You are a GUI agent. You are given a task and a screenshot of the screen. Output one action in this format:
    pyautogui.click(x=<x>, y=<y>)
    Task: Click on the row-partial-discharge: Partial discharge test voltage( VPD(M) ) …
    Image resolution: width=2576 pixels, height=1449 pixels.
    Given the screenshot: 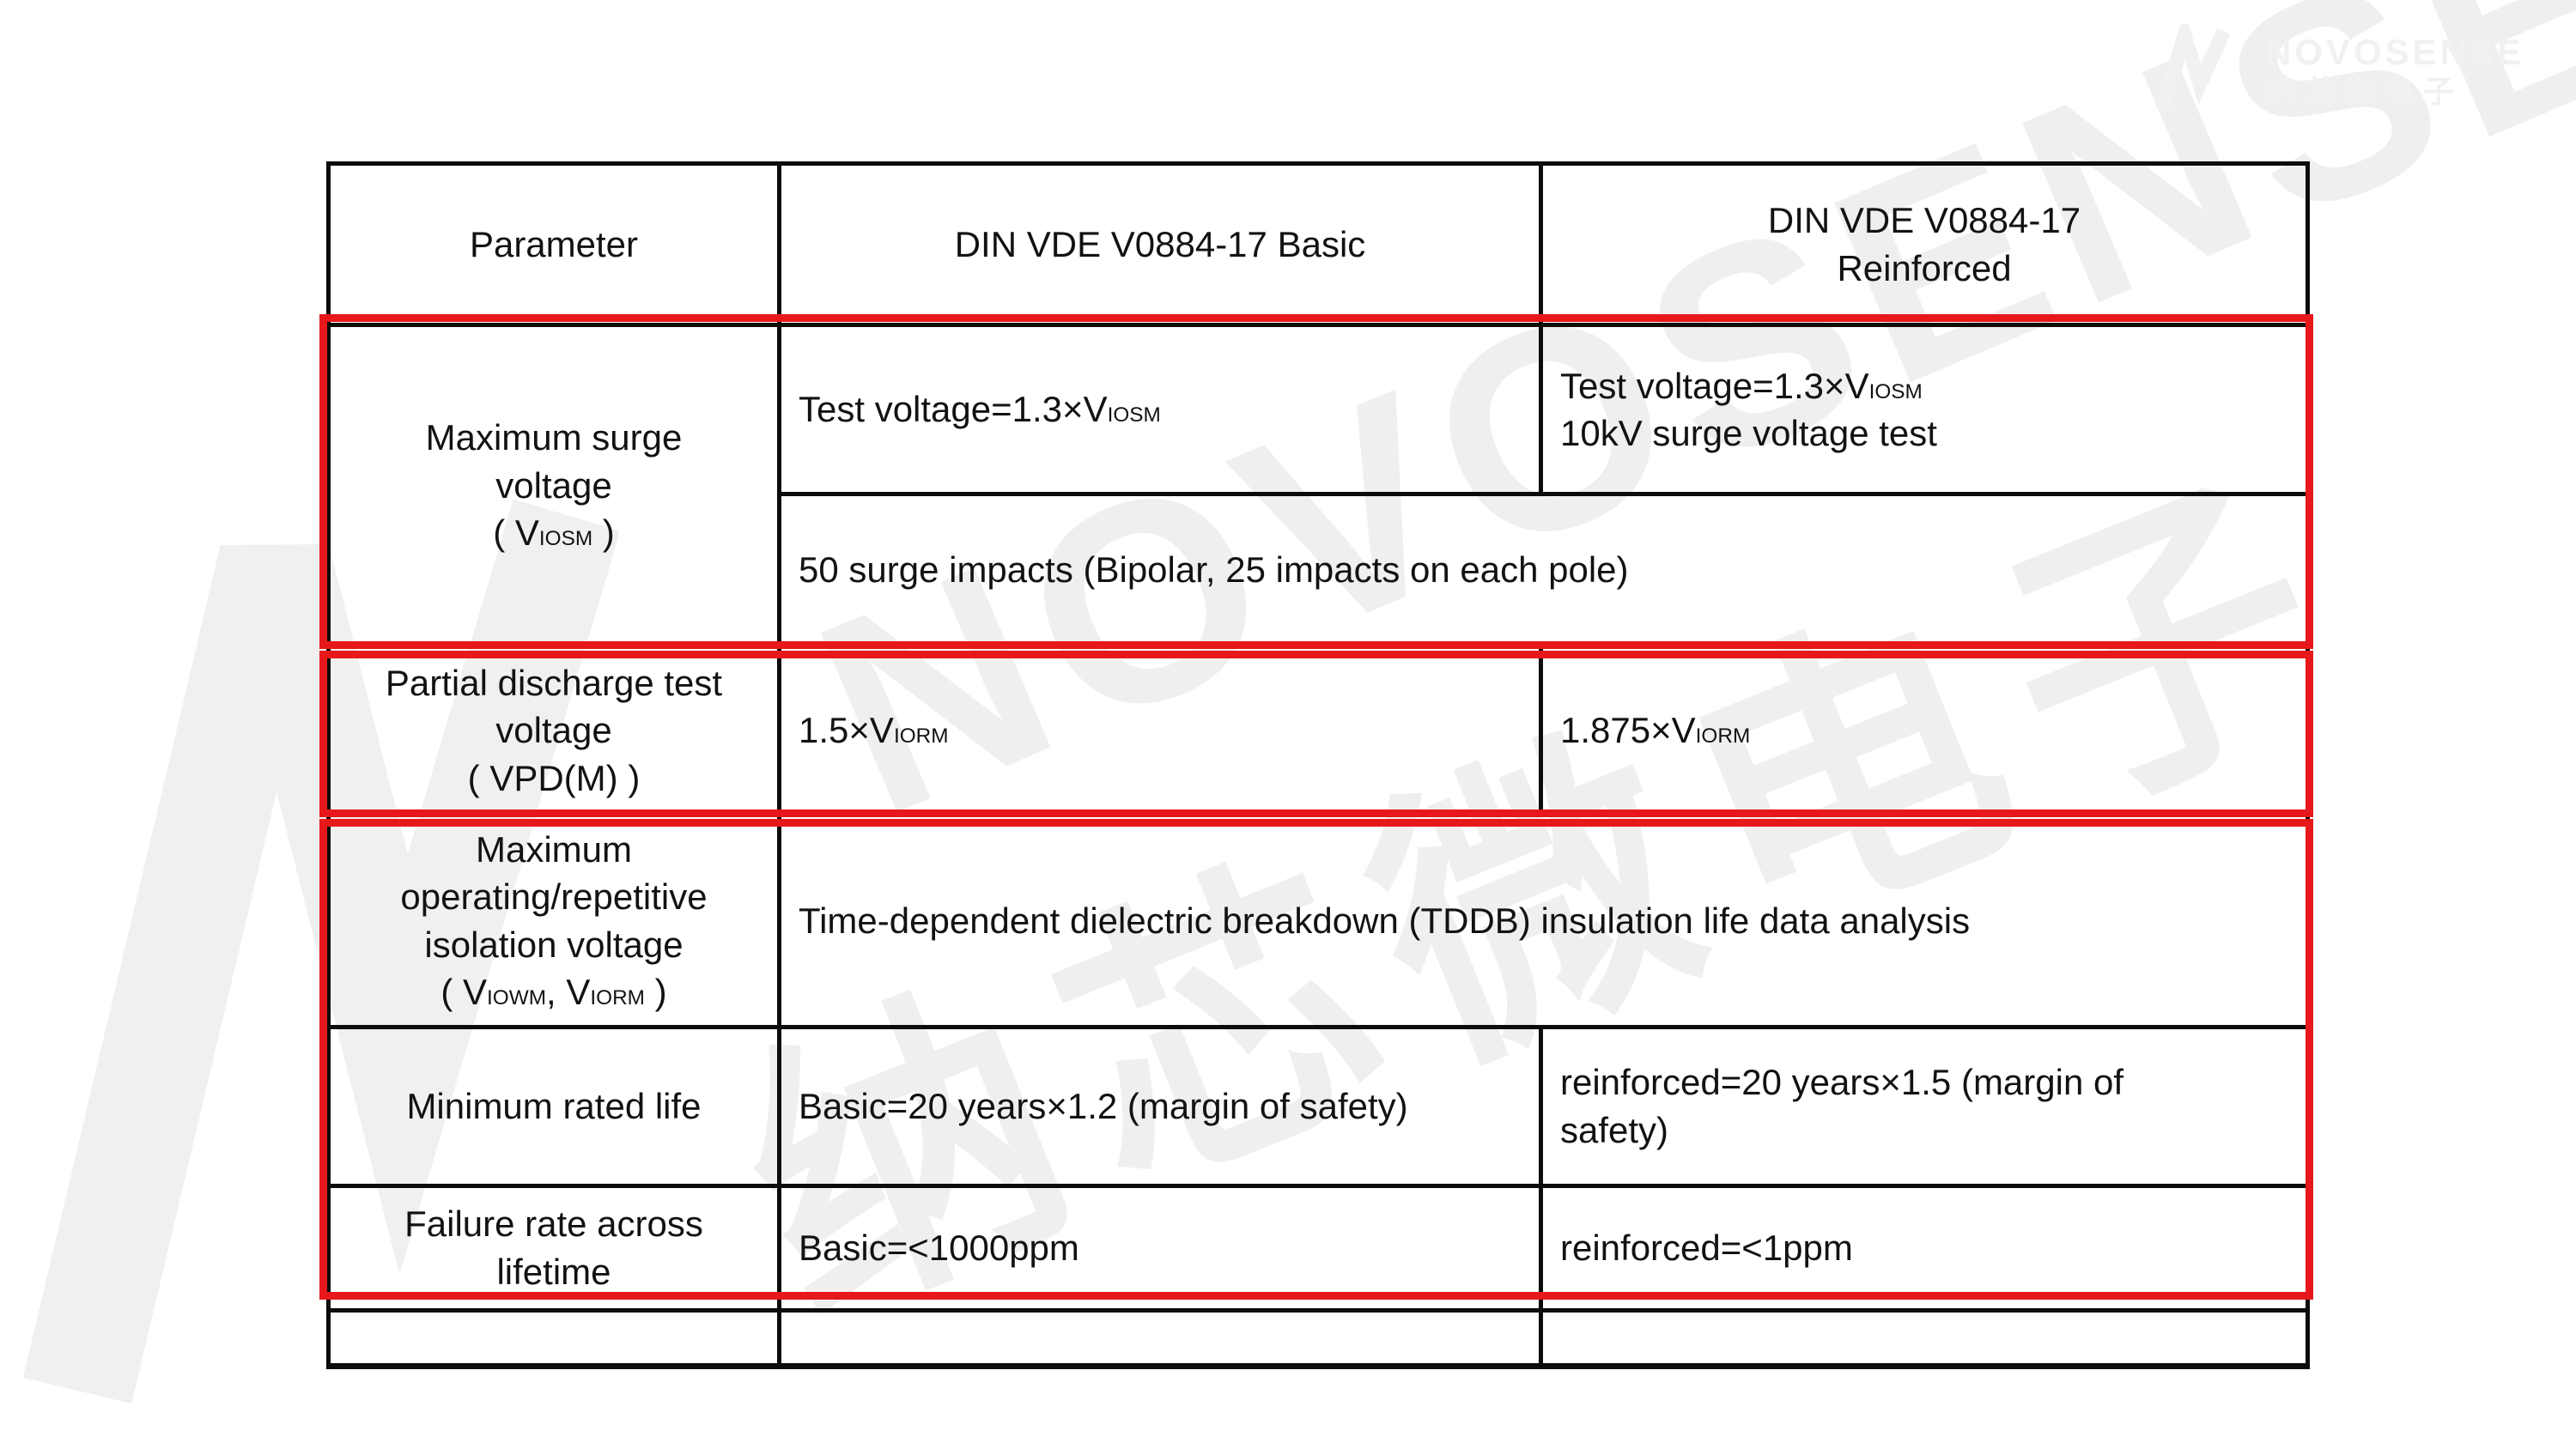 What is the action you would take?
    pyautogui.click(x=1318, y=730)
    